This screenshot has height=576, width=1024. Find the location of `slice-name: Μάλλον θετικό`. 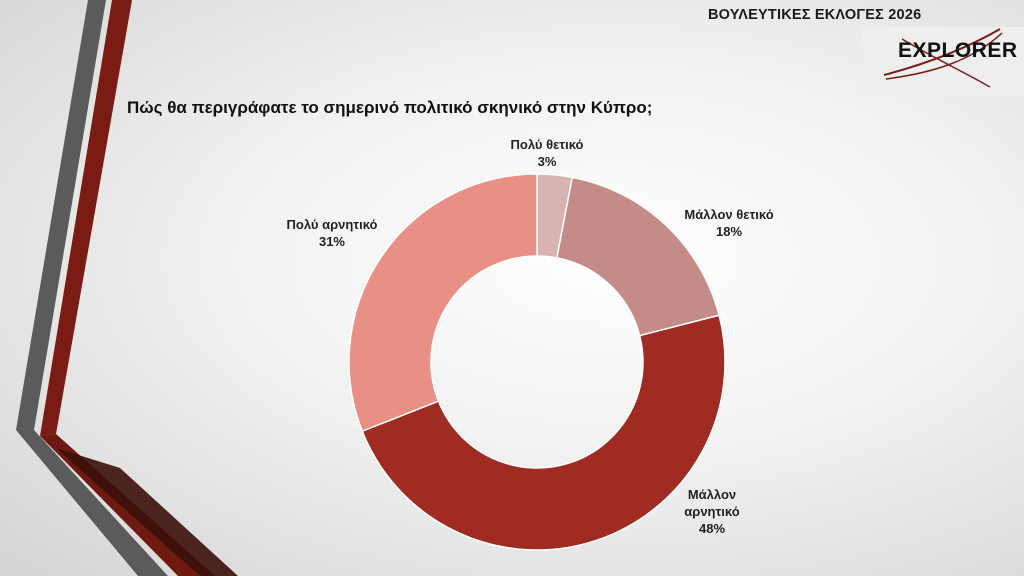

slice-name: Μάλλον θετικό is located at coordinates (729, 214).